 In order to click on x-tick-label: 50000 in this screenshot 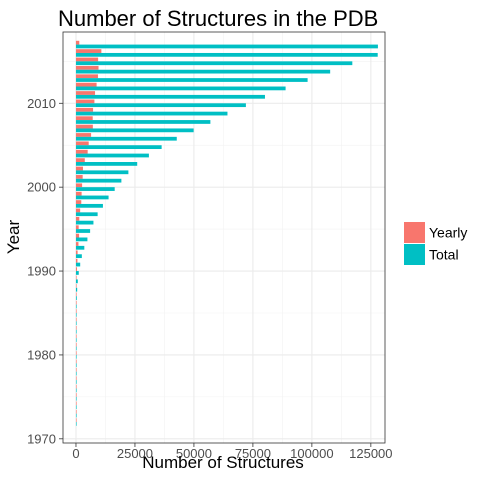, I will do `click(194, 453)`.